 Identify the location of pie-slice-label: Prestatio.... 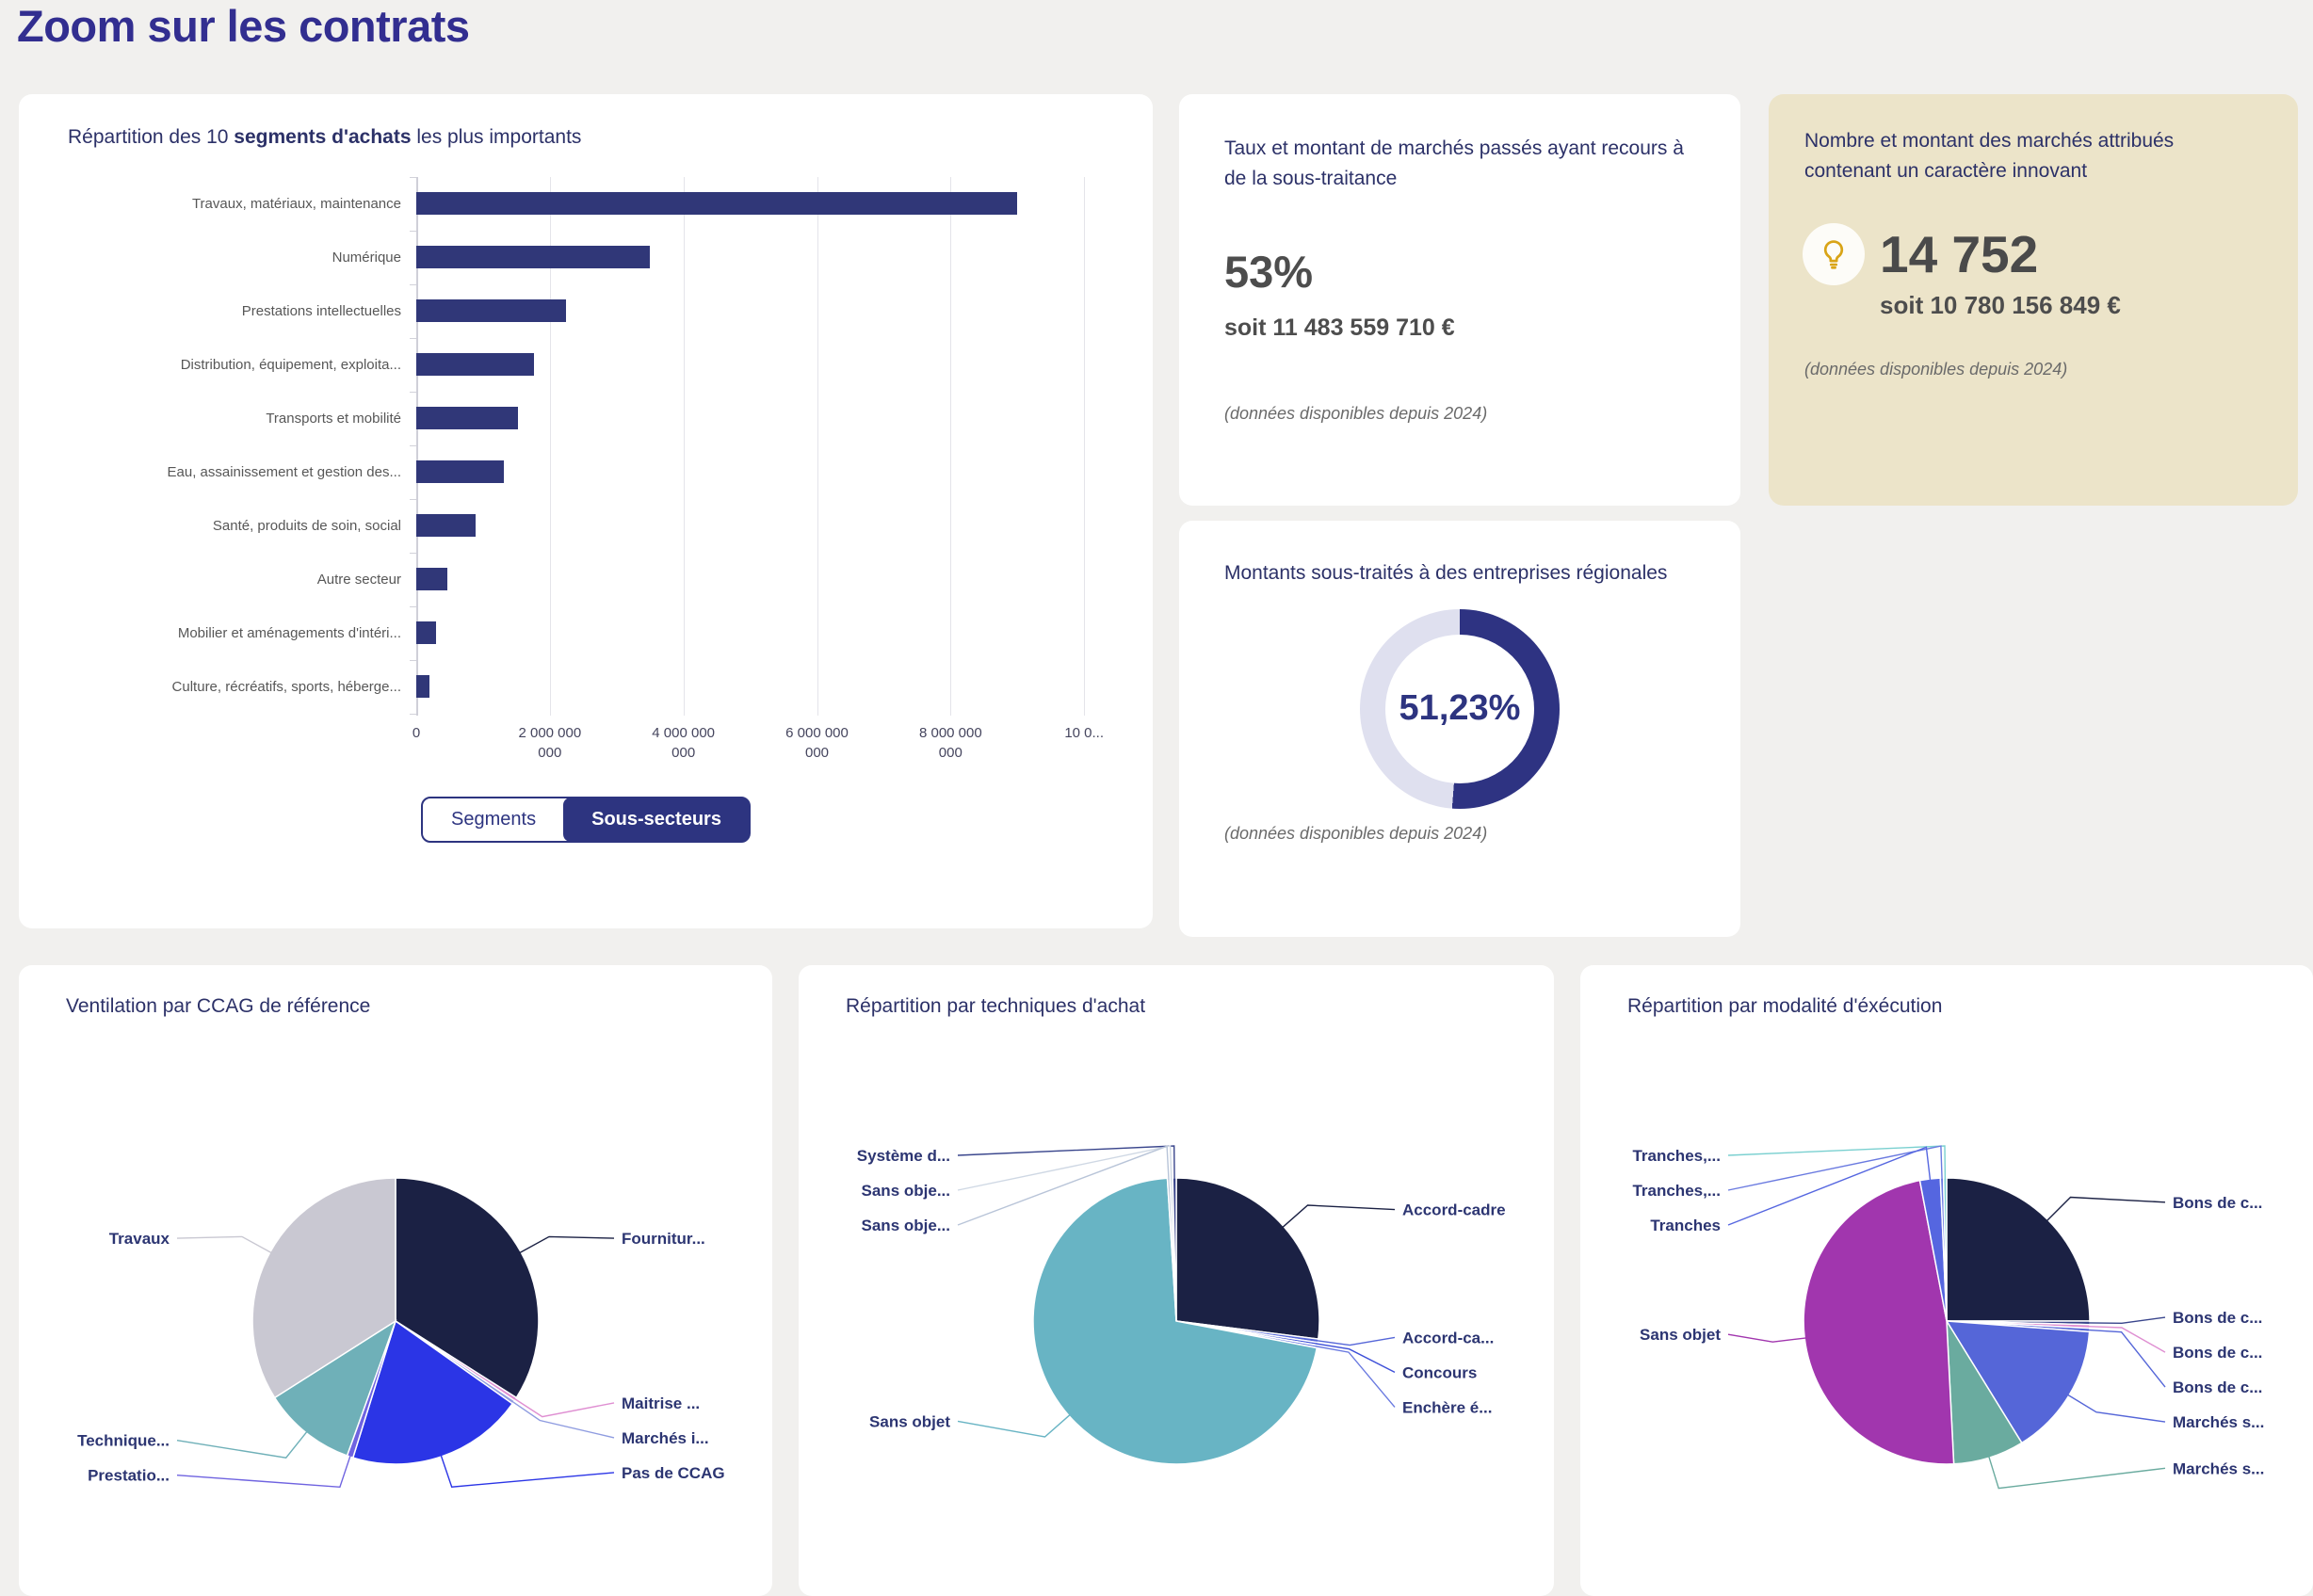
(129, 1475).